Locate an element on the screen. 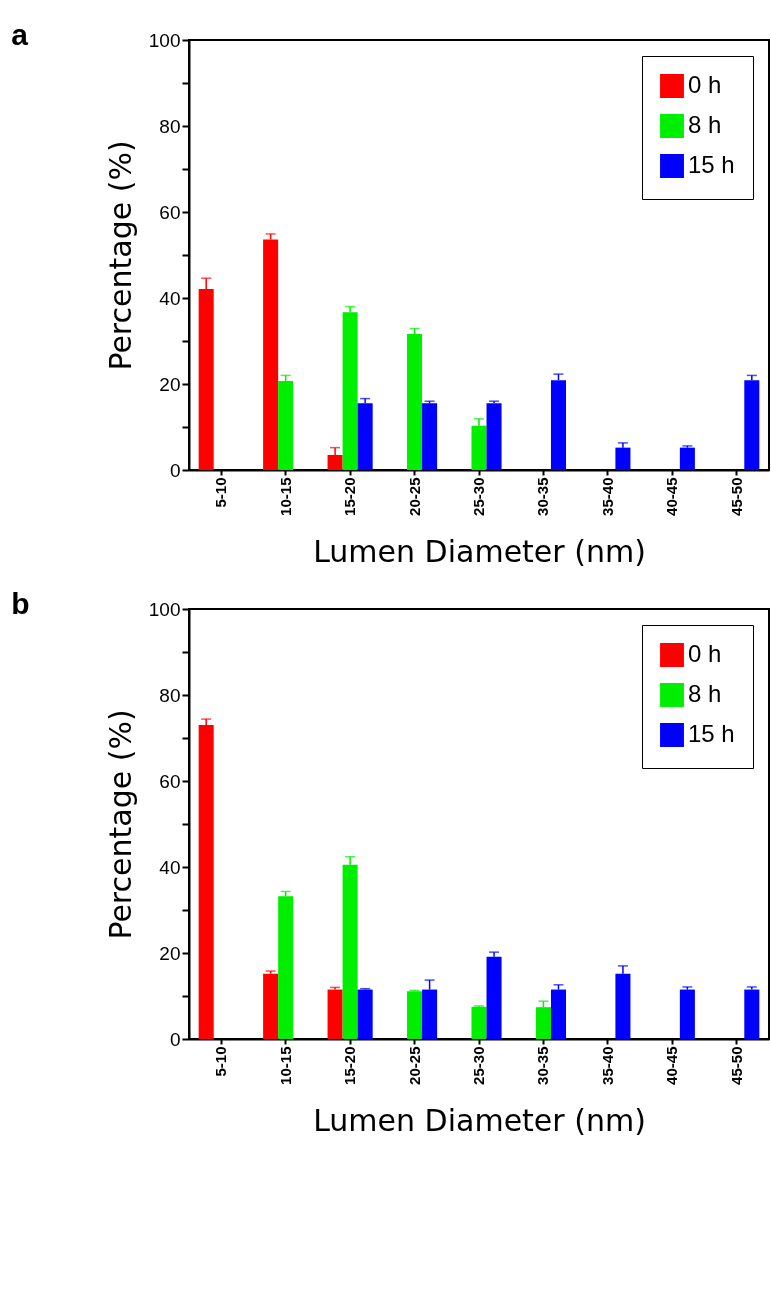 This screenshot has width=771, height=1309. chart-title: b is located at coordinates (20, 603).